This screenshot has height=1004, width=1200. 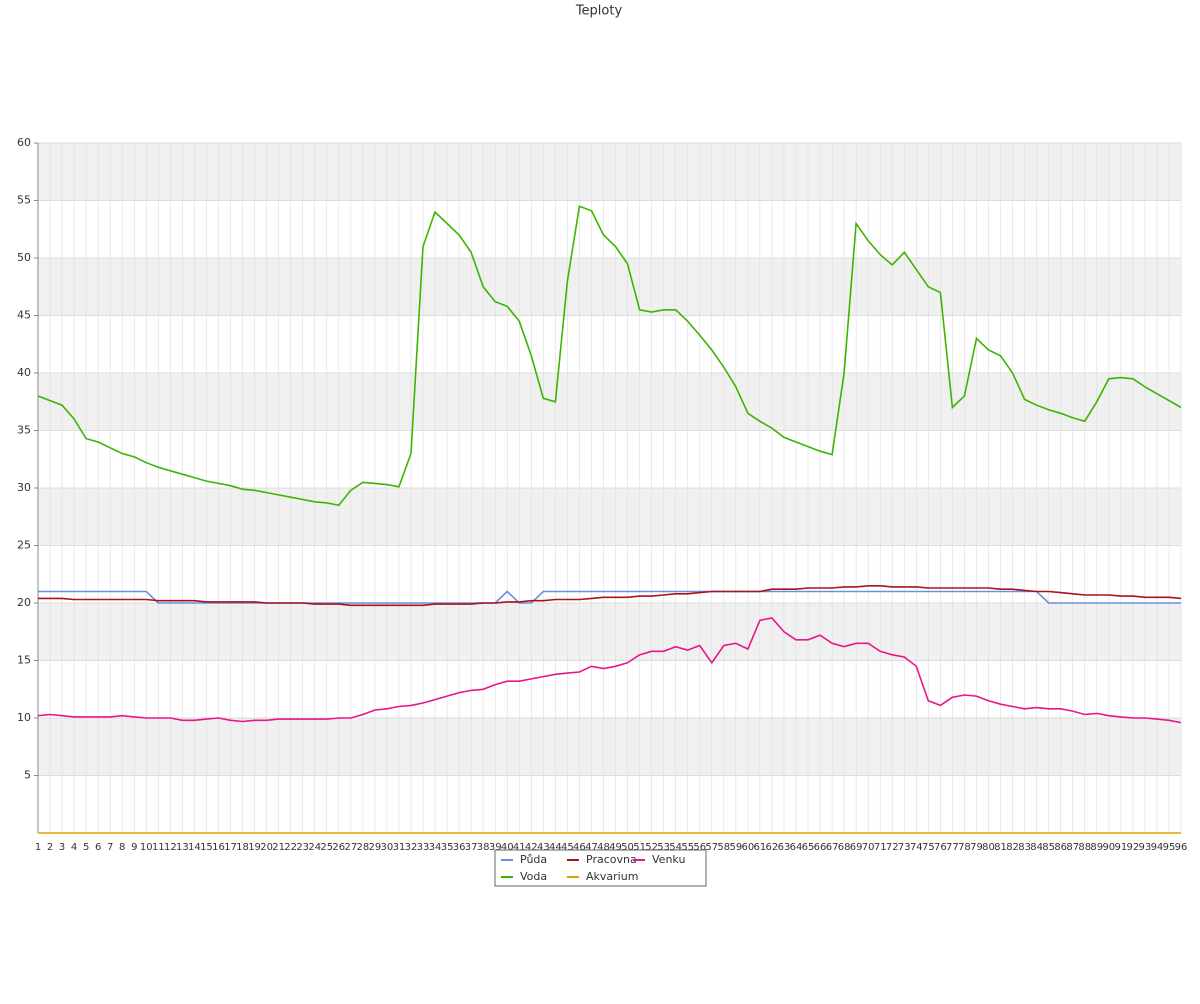 What do you see at coordinates (808, 847) in the screenshot?
I see `x-tick-label: 65` at bounding box center [808, 847].